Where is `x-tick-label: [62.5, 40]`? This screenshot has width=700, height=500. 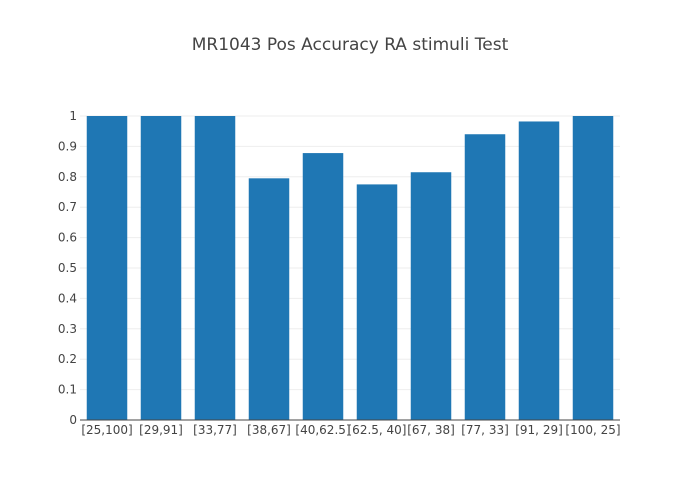 x-tick-label: [62.5, 40] is located at coordinates (377, 430).